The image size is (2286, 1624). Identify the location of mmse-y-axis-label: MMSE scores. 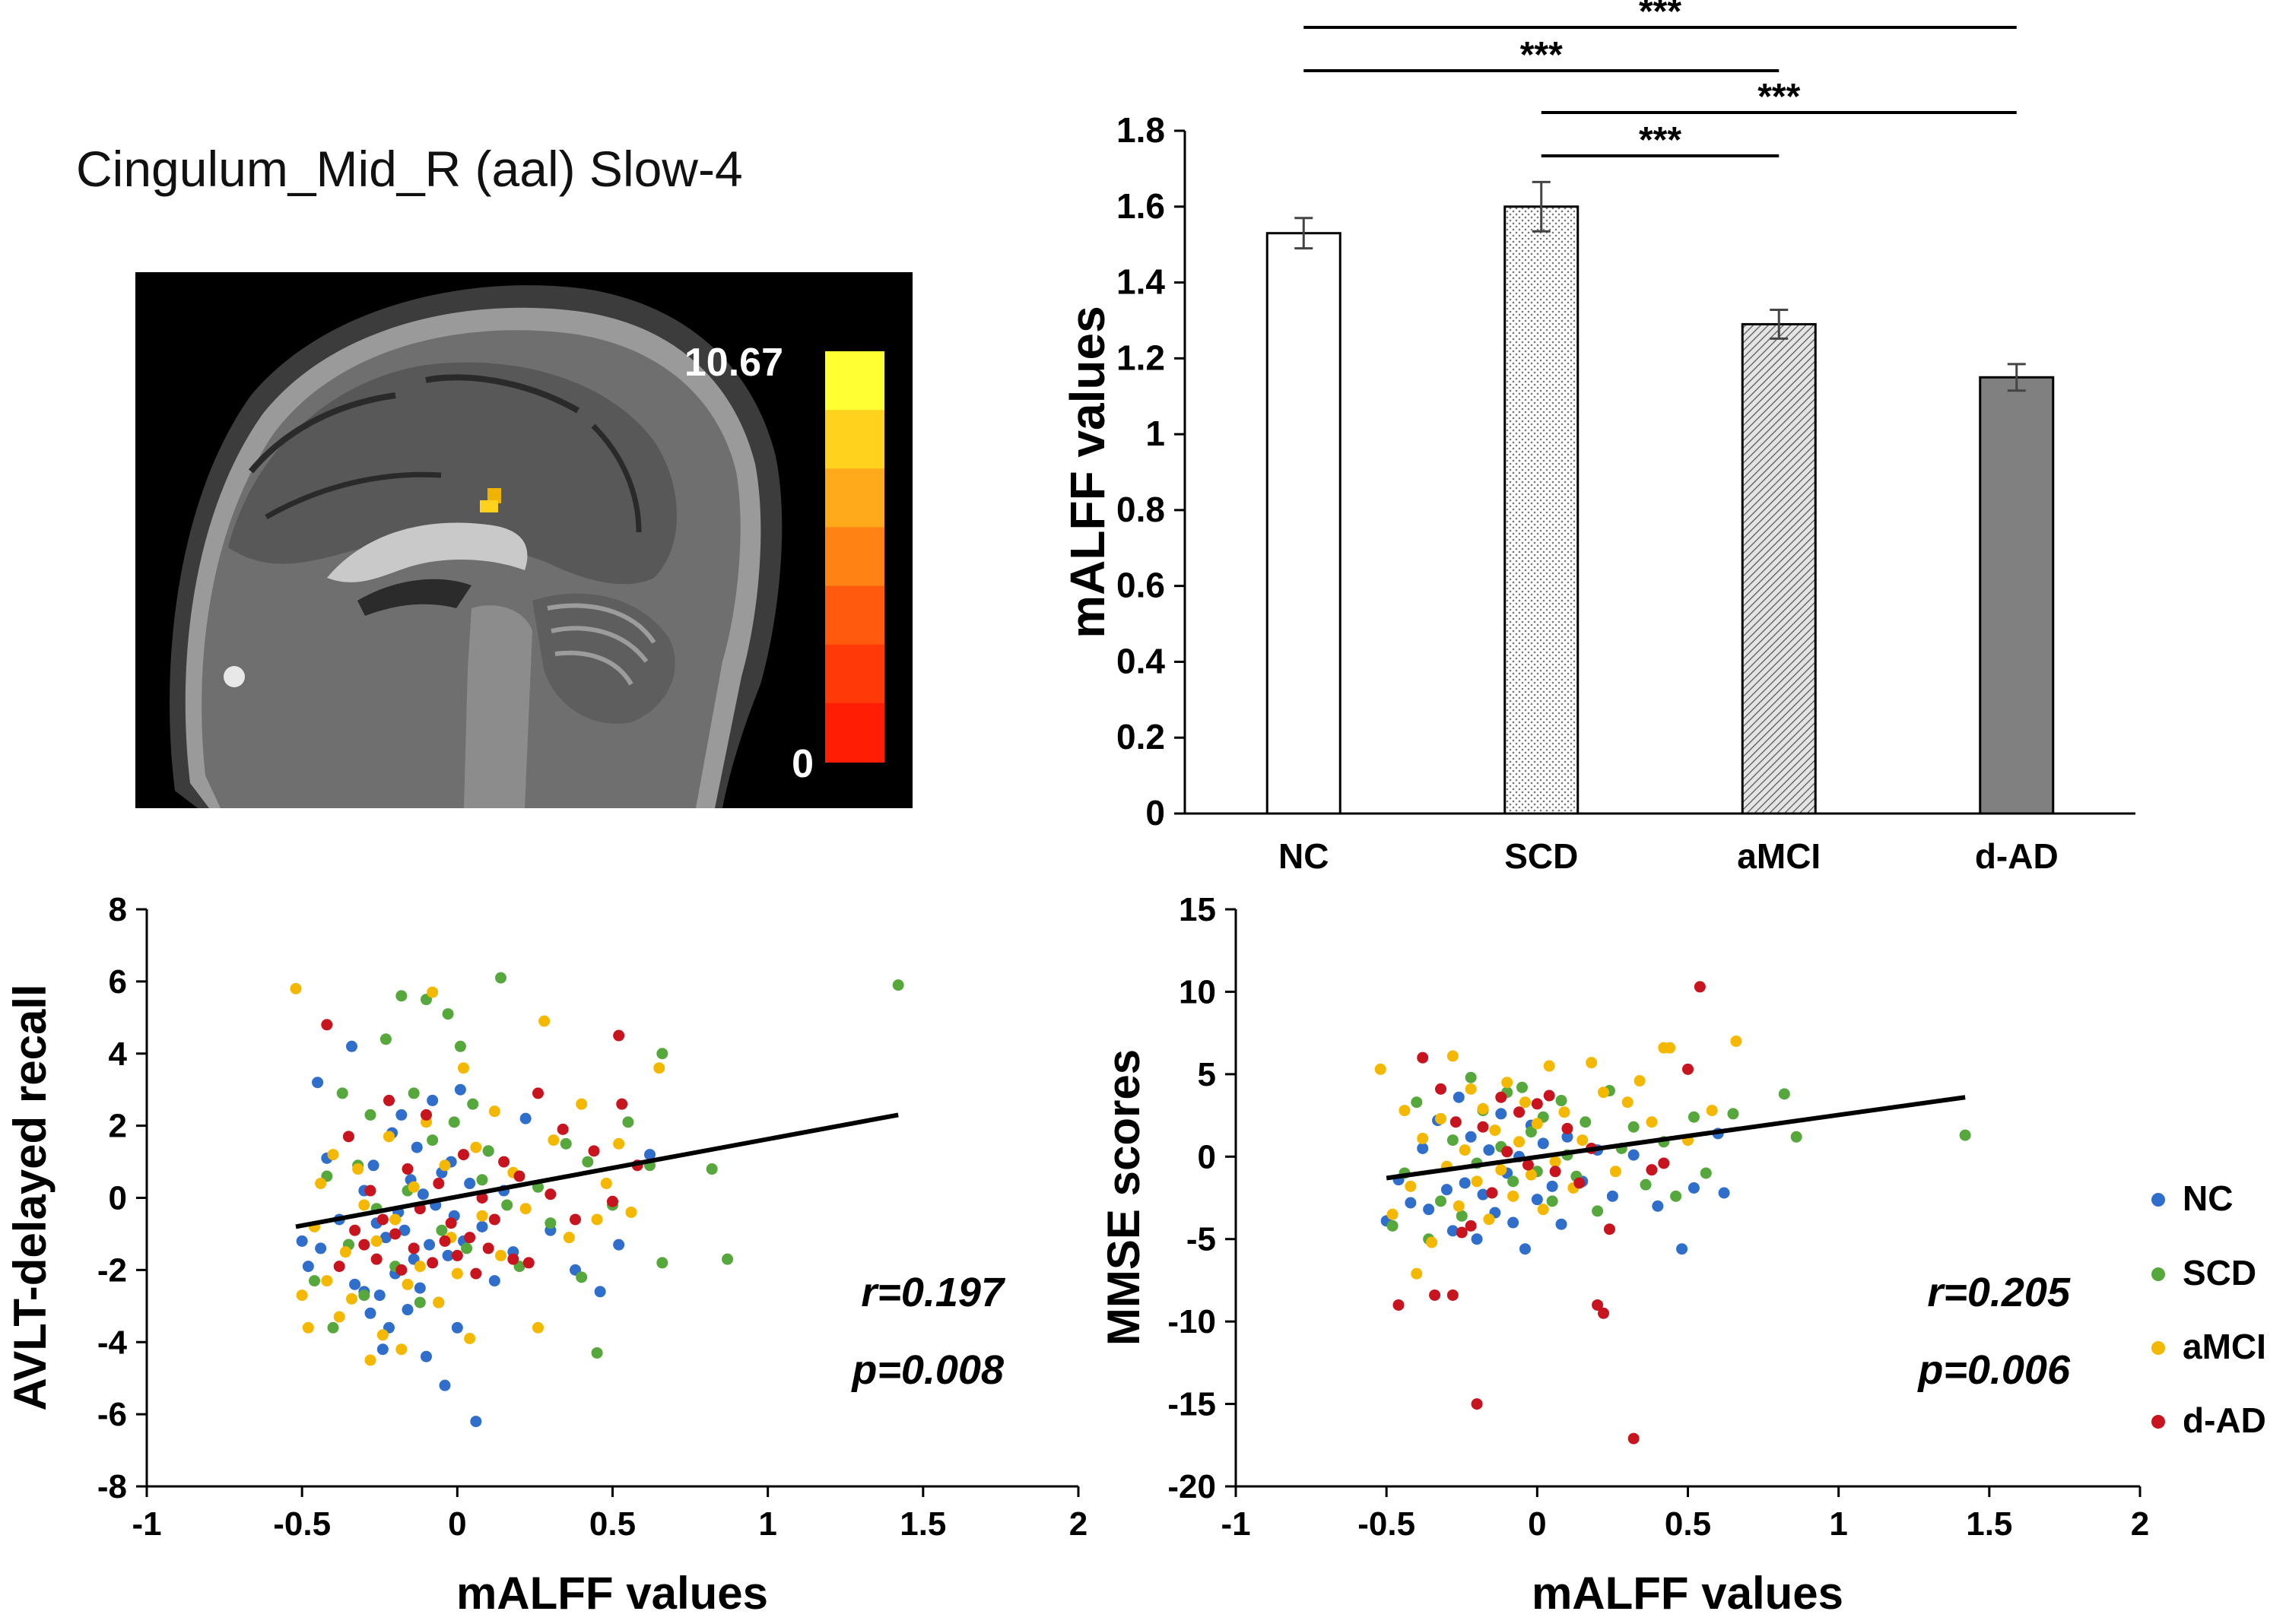
(1123, 1197).